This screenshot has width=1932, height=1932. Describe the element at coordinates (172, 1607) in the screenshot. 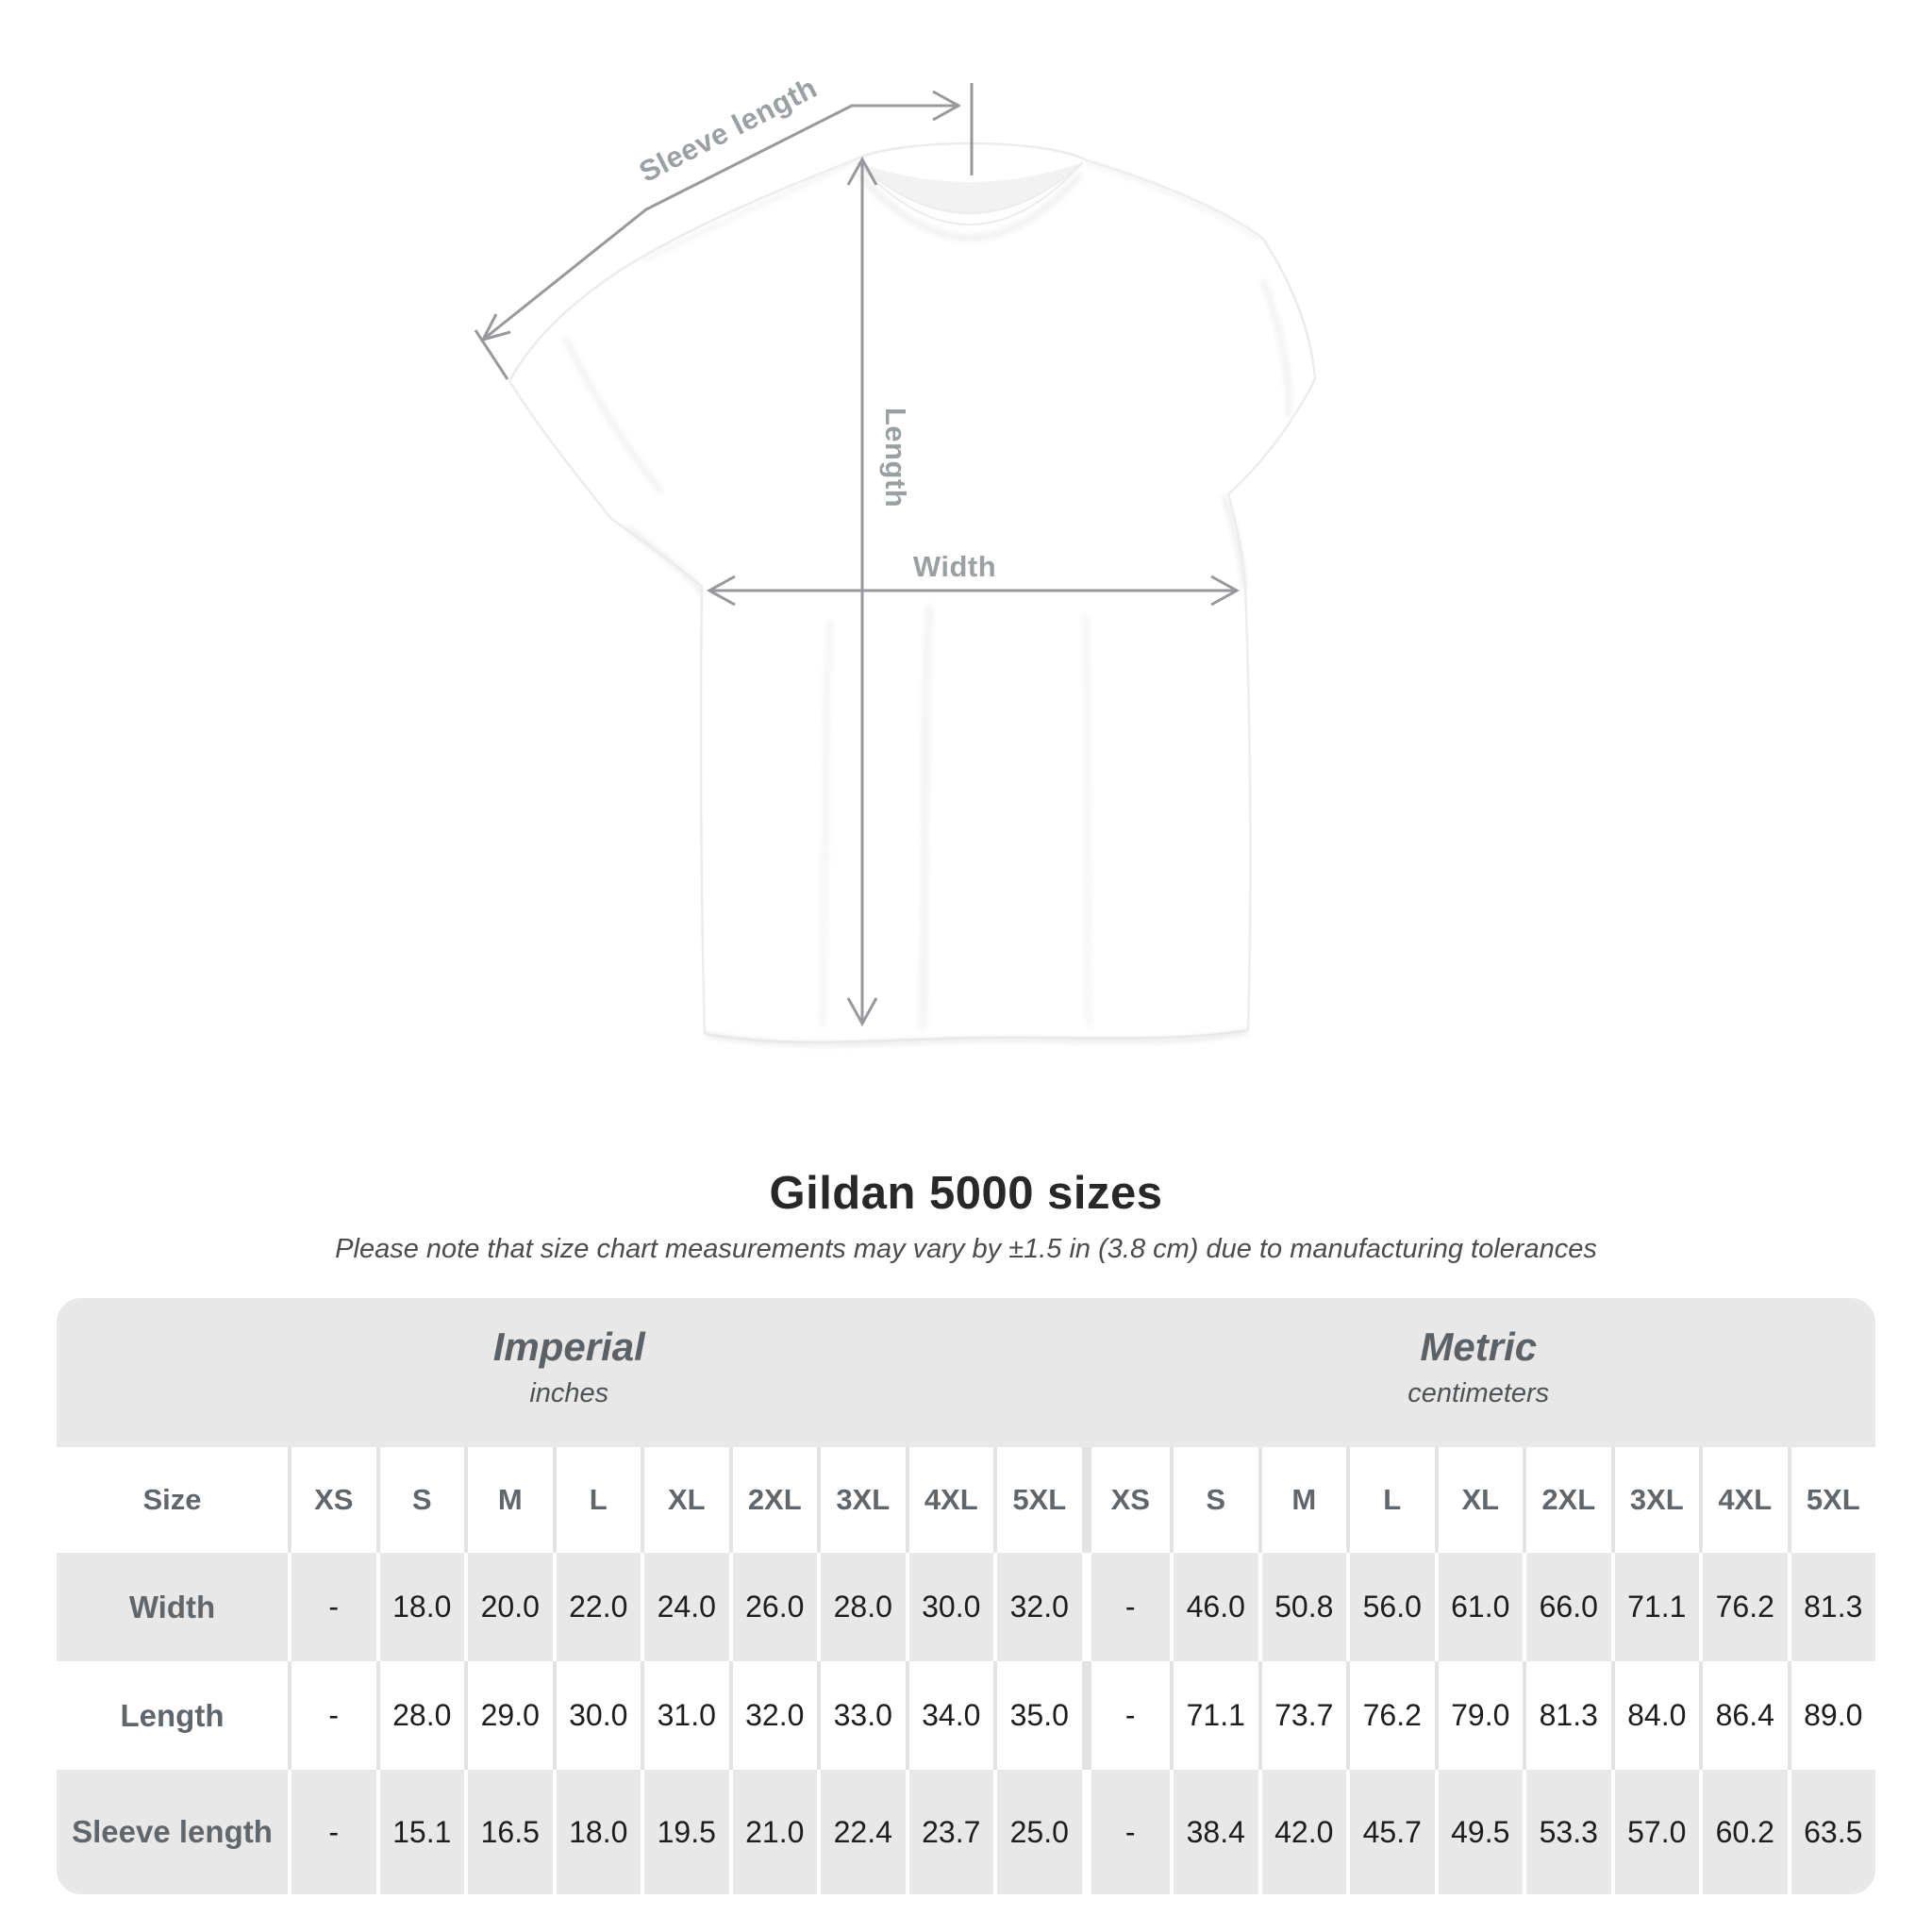

I see `row-label: Width` at that location.